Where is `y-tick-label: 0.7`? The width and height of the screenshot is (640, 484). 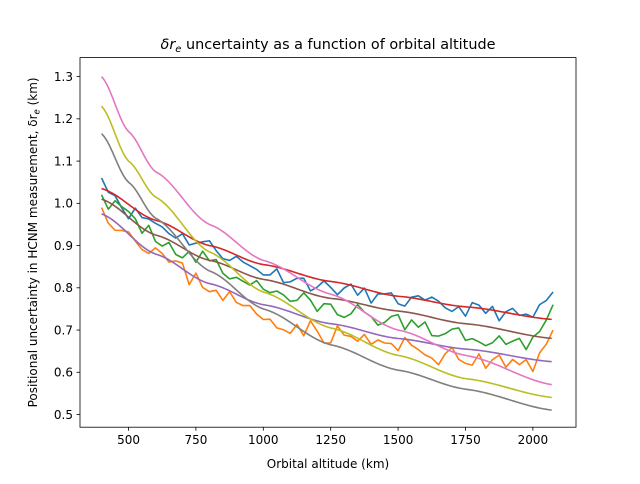 y-tick-label: 0.7 is located at coordinates (63, 330).